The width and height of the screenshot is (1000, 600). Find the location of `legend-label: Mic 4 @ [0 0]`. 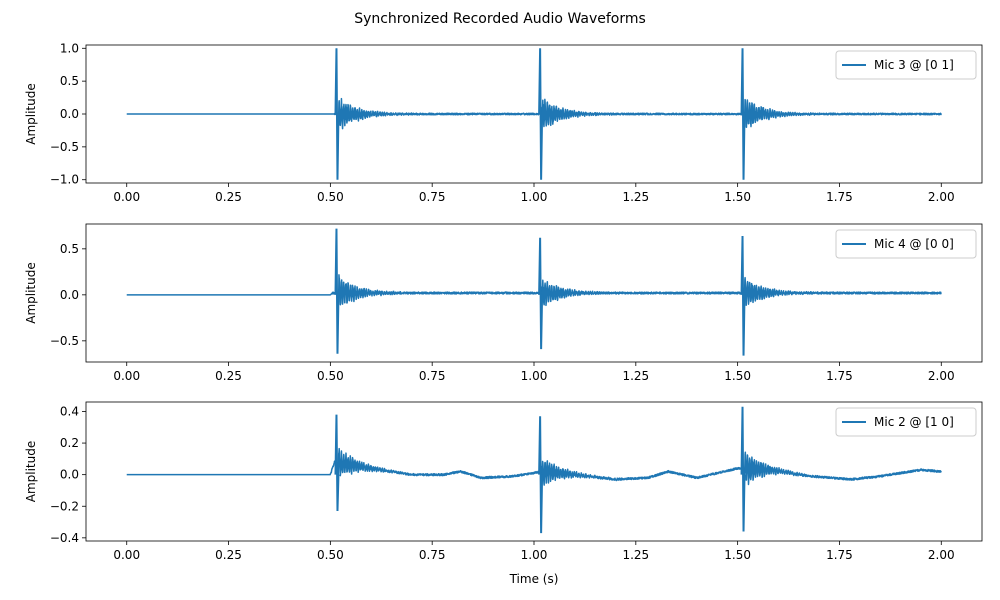

legend-label: Mic 4 @ [0 0] is located at coordinates (914, 244).